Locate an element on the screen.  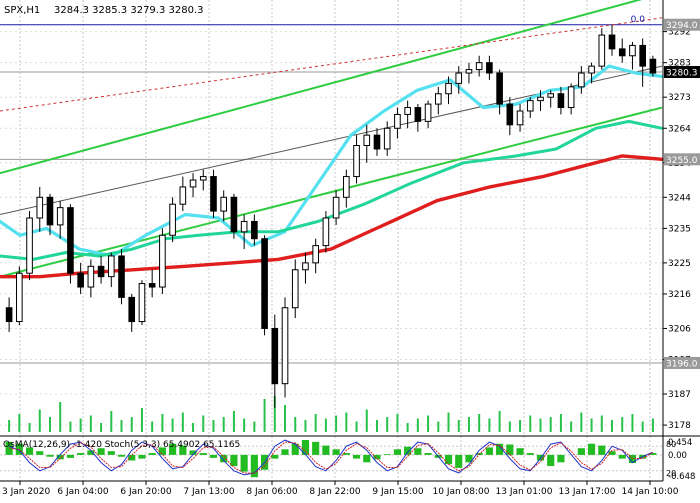
y-tick-label: 3264 is located at coordinates (679, 129).